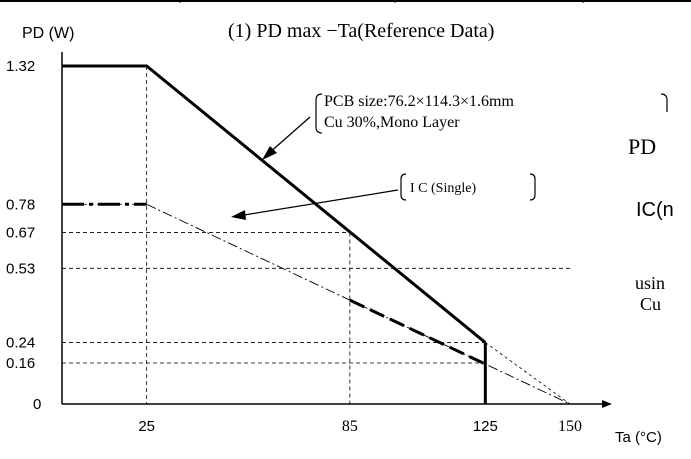 The image size is (691, 459). What do you see at coordinates (485, 426) in the screenshot?
I see `x-tick-label-2: 125` at bounding box center [485, 426].